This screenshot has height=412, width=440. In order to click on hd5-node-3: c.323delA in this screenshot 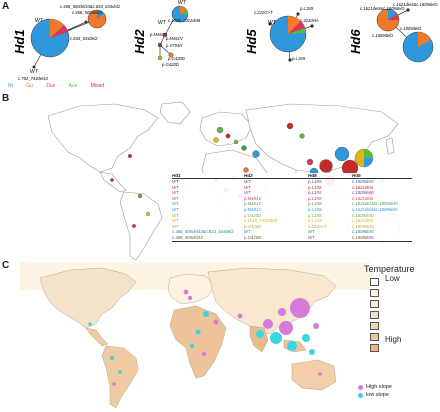, I will do `click(309, 20)`.